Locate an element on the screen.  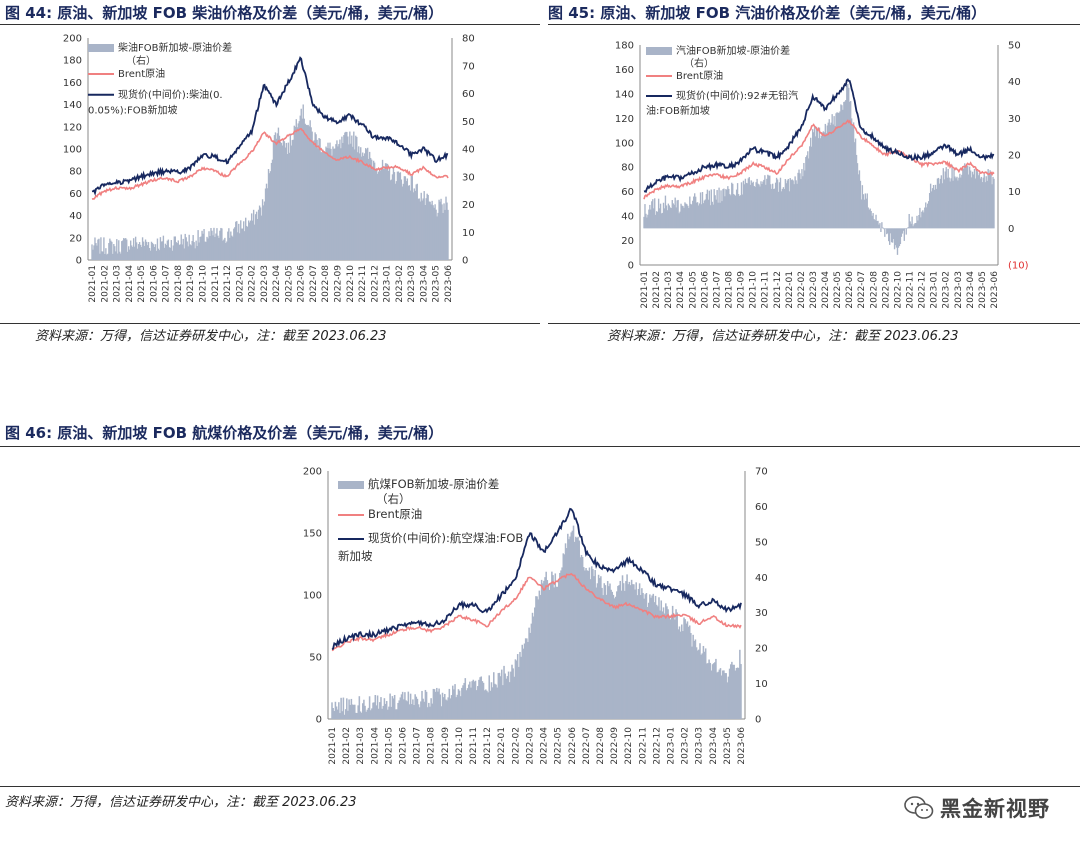
x-tick-label: 2023-03 is located at coordinates (959, 290).